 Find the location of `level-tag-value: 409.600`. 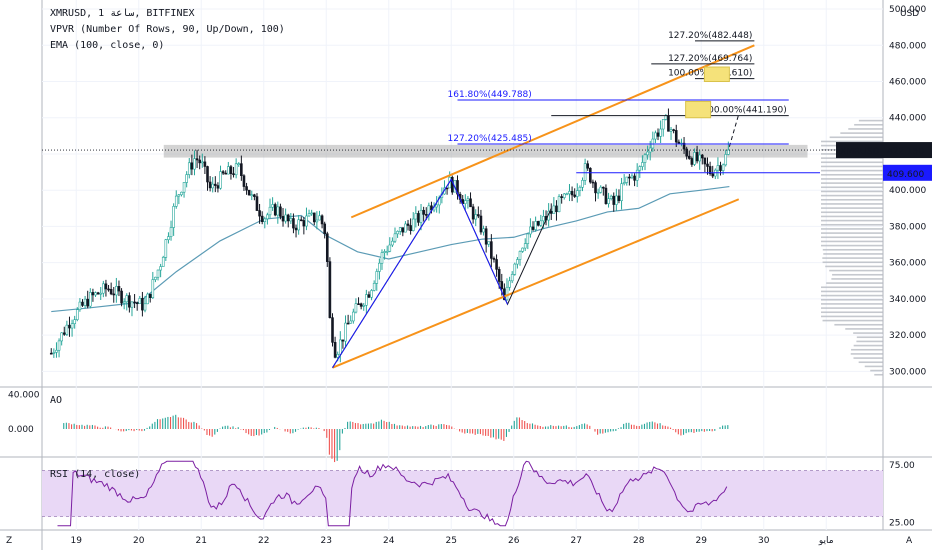

level-tag-value: 409.600 is located at coordinates (905, 175).